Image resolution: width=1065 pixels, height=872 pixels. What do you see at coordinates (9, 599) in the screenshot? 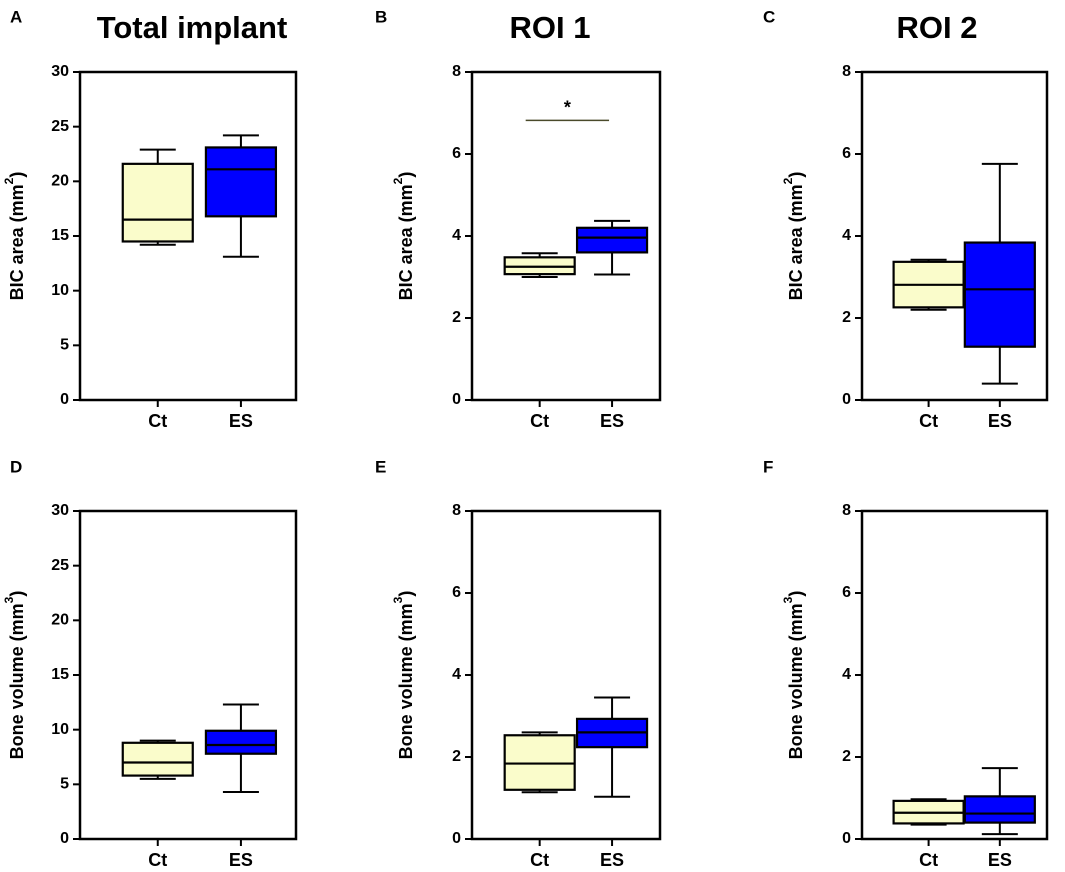
I see `panel-d-ylabel-sup: 3` at bounding box center [9, 599].